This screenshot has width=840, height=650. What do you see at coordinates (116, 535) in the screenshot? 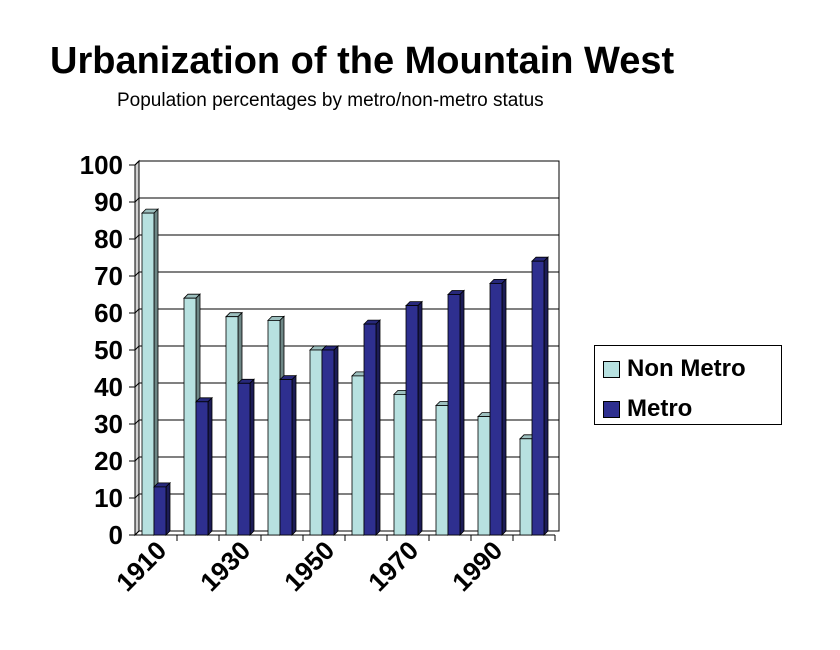
I see `y-tick-label-0: 0` at bounding box center [116, 535].